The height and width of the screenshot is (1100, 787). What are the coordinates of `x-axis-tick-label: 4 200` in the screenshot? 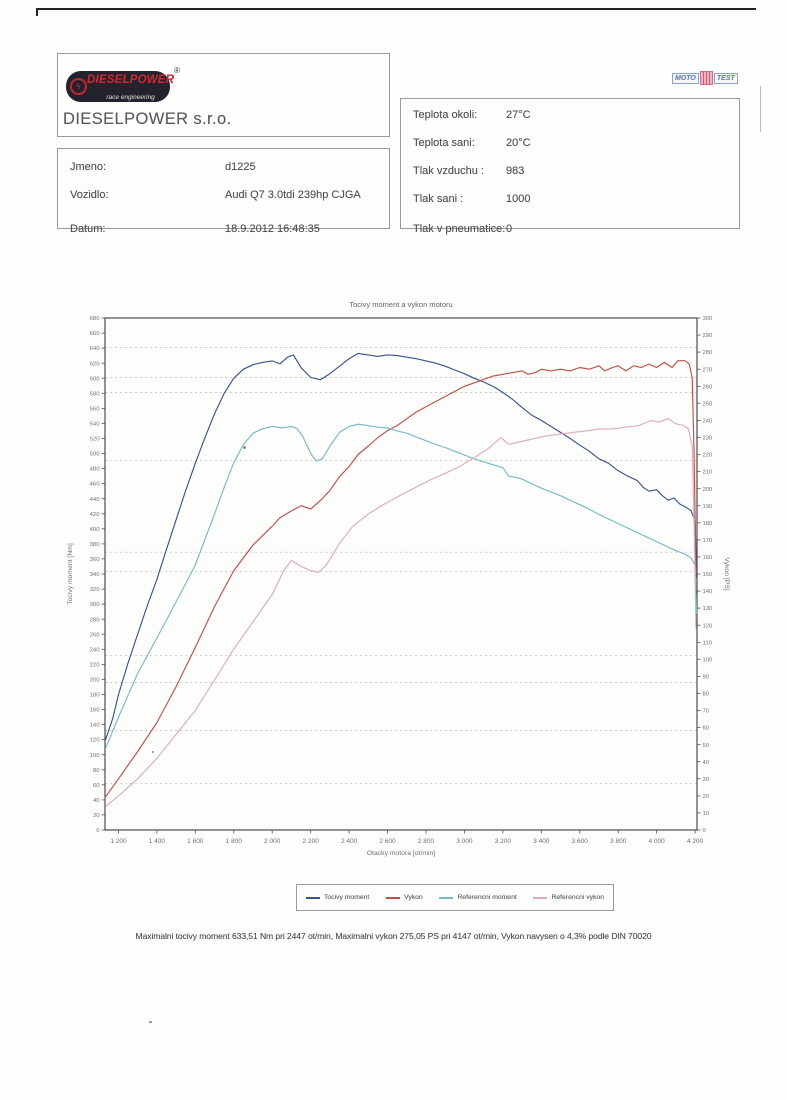 It's located at (695, 841).